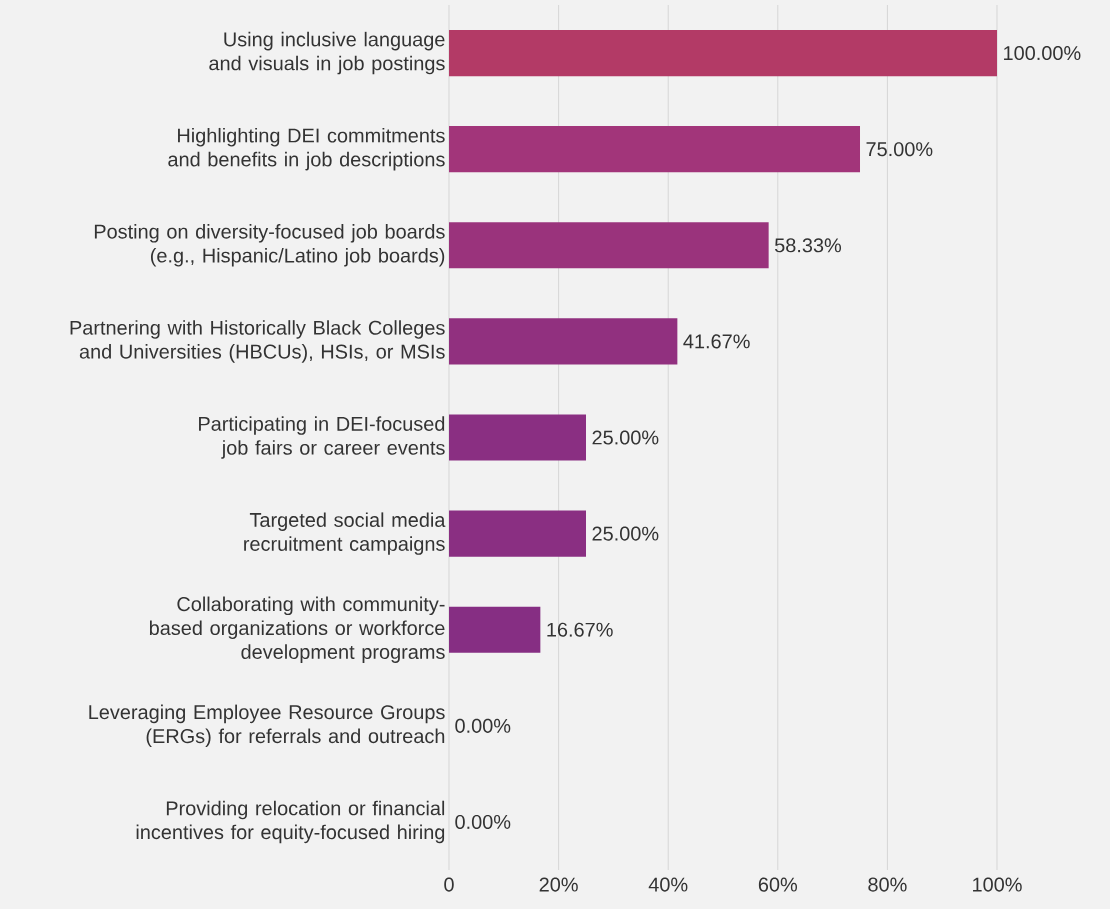 The width and height of the screenshot is (1110, 909). I want to click on y-tick-label: Participating in DEI-focused job fairs or career events, so click(322, 437).